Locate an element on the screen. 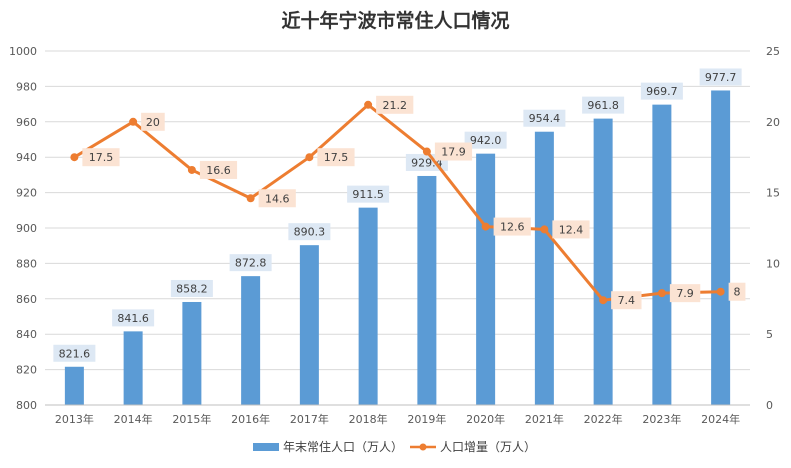 The width and height of the screenshot is (791, 468). bar-data-label: 977.7 is located at coordinates (721, 77).